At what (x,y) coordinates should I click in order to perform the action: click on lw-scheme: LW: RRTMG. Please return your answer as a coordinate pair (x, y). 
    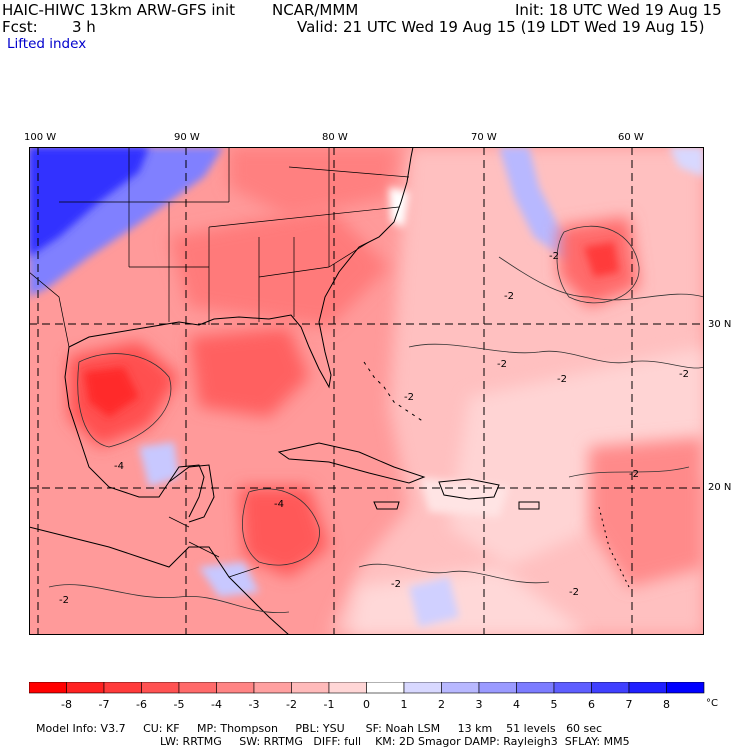
    Looking at the image, I should click on (191, 741).